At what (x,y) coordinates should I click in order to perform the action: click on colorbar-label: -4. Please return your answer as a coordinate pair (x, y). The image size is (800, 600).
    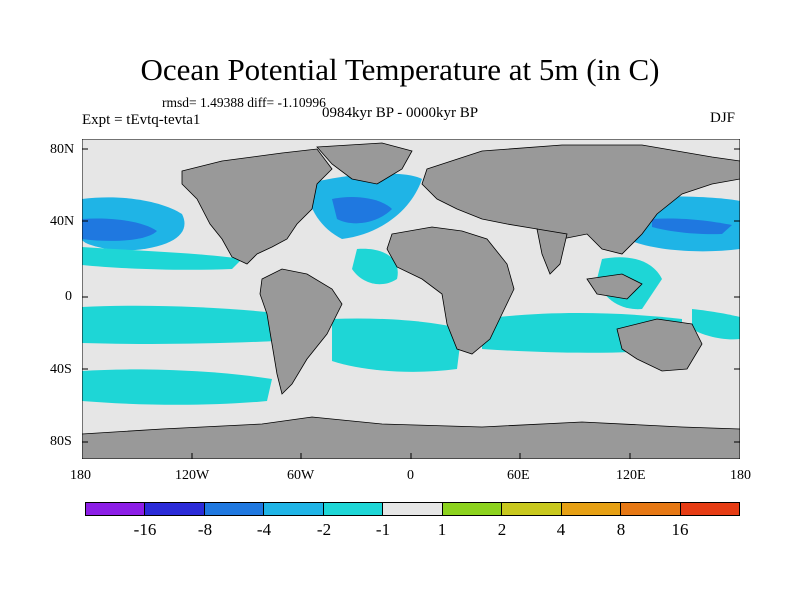
    Looking at the image, I should click on (264, 529).